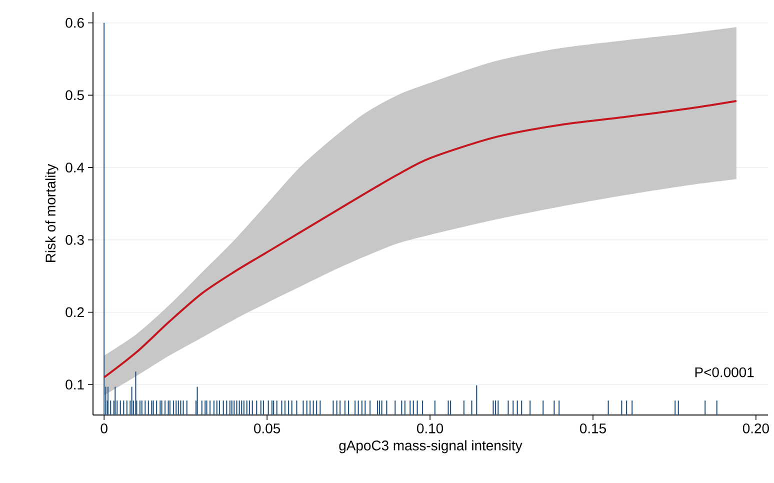 The width and height of the screenshot is (774, 483). I want to click on x-tick-label: 0.20, so click(755, 428).